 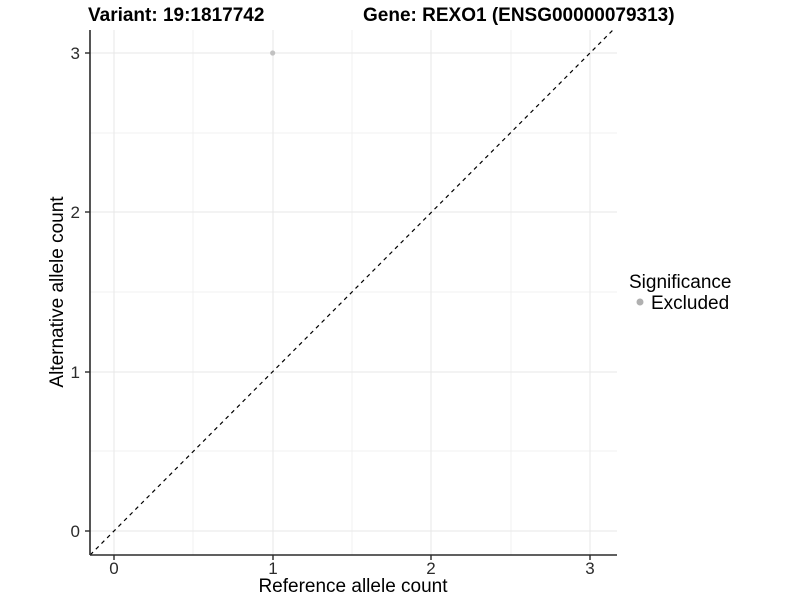 I want to click on y-axis-title: Alternative allele count, so click(x=57, y=292).